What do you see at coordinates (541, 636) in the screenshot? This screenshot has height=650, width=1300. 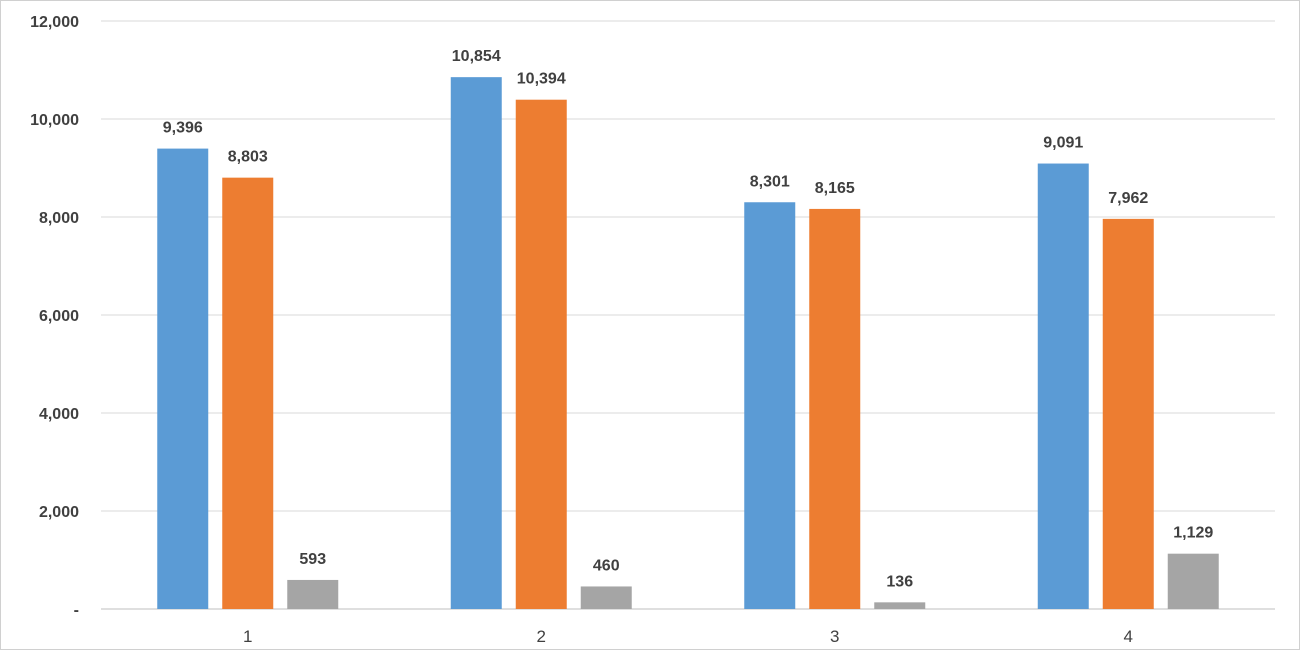 I see `x-category-label: 2` at bounding box center [541, 636].